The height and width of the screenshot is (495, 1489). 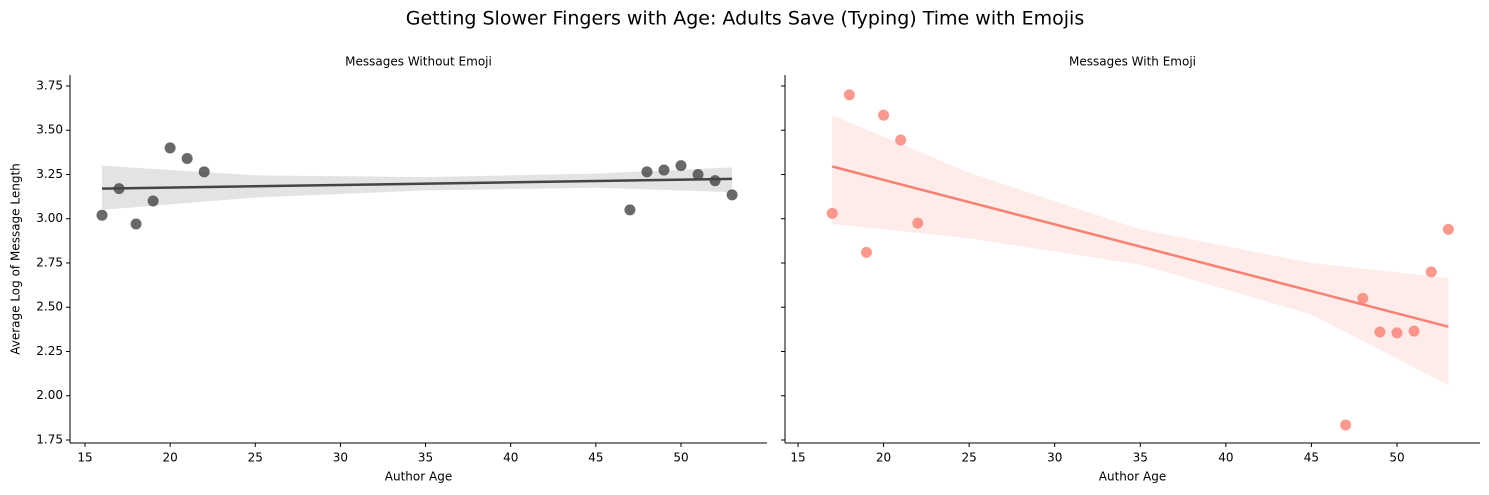 What do you see at coordinates (418, 62) in the screenshot?
I see `subplot-title: Messages Without Emoji` at bounding box center [418, 62].